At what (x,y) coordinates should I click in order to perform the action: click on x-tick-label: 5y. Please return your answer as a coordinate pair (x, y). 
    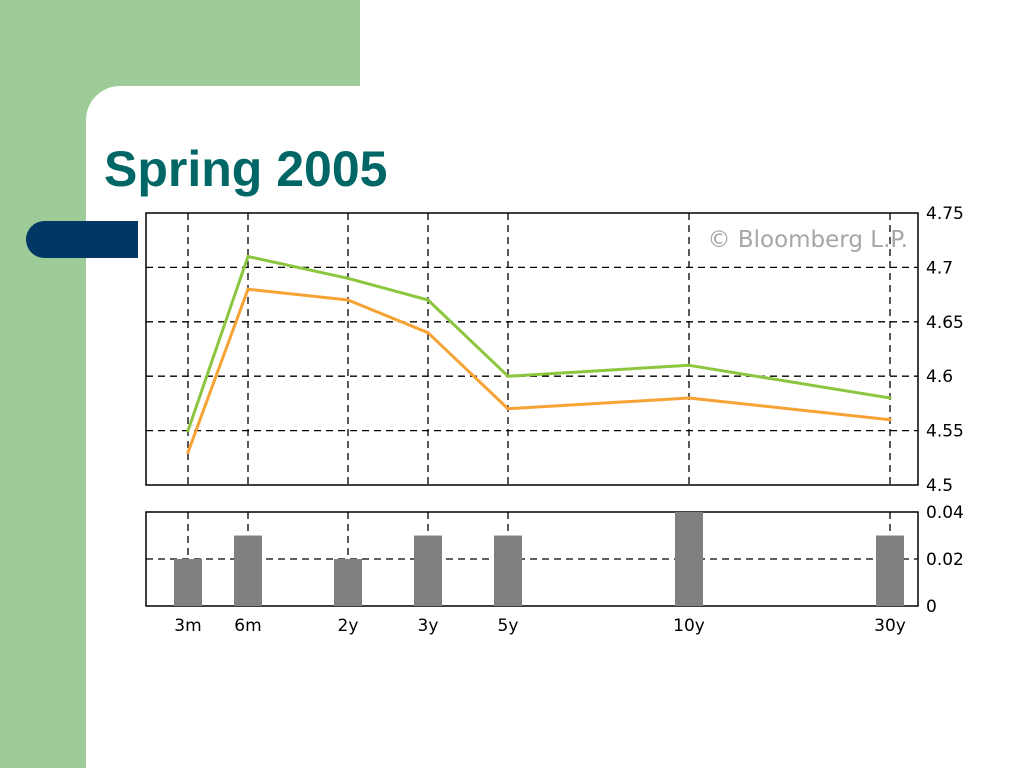
    Looking at the image, I should click on (508, 626).